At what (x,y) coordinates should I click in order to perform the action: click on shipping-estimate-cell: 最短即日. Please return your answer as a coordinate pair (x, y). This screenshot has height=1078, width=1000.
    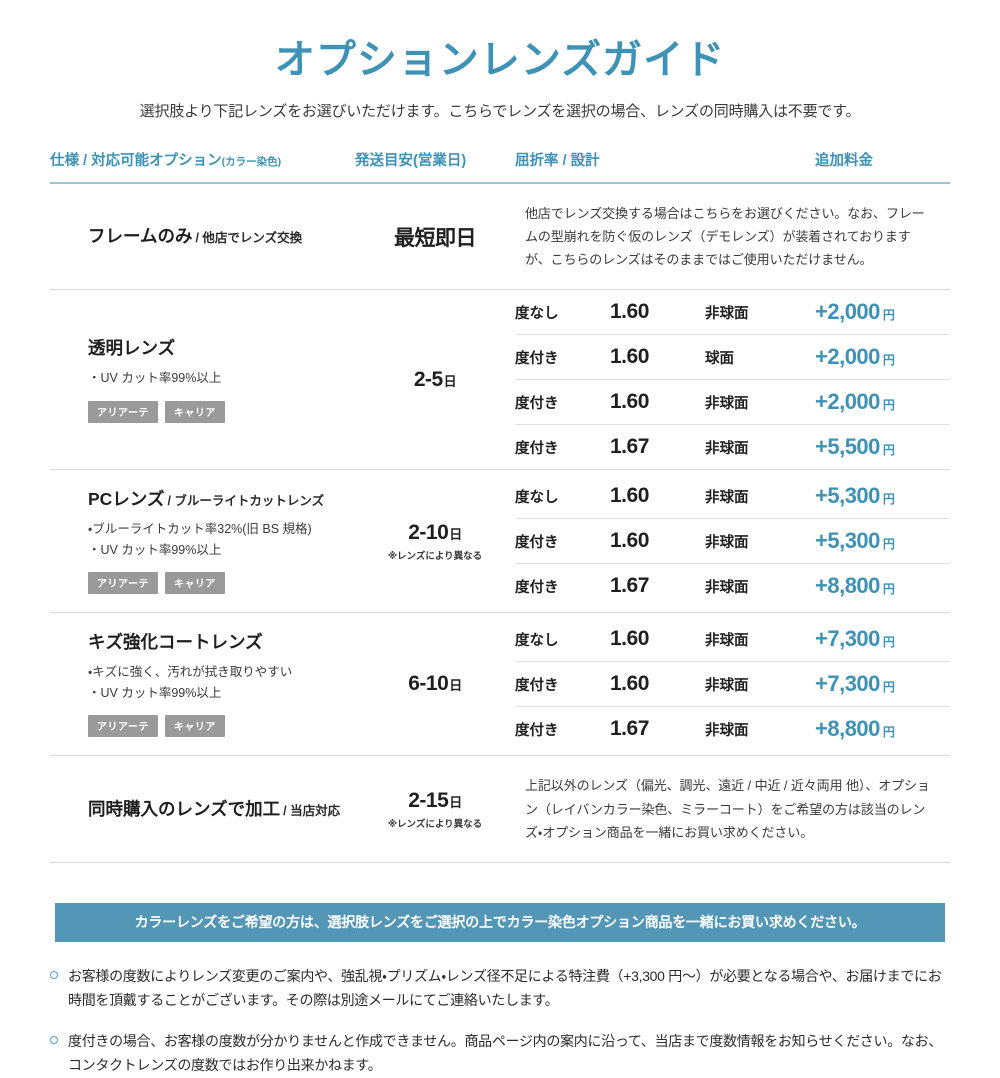
    Looking at the image, I should click on (435, 236).